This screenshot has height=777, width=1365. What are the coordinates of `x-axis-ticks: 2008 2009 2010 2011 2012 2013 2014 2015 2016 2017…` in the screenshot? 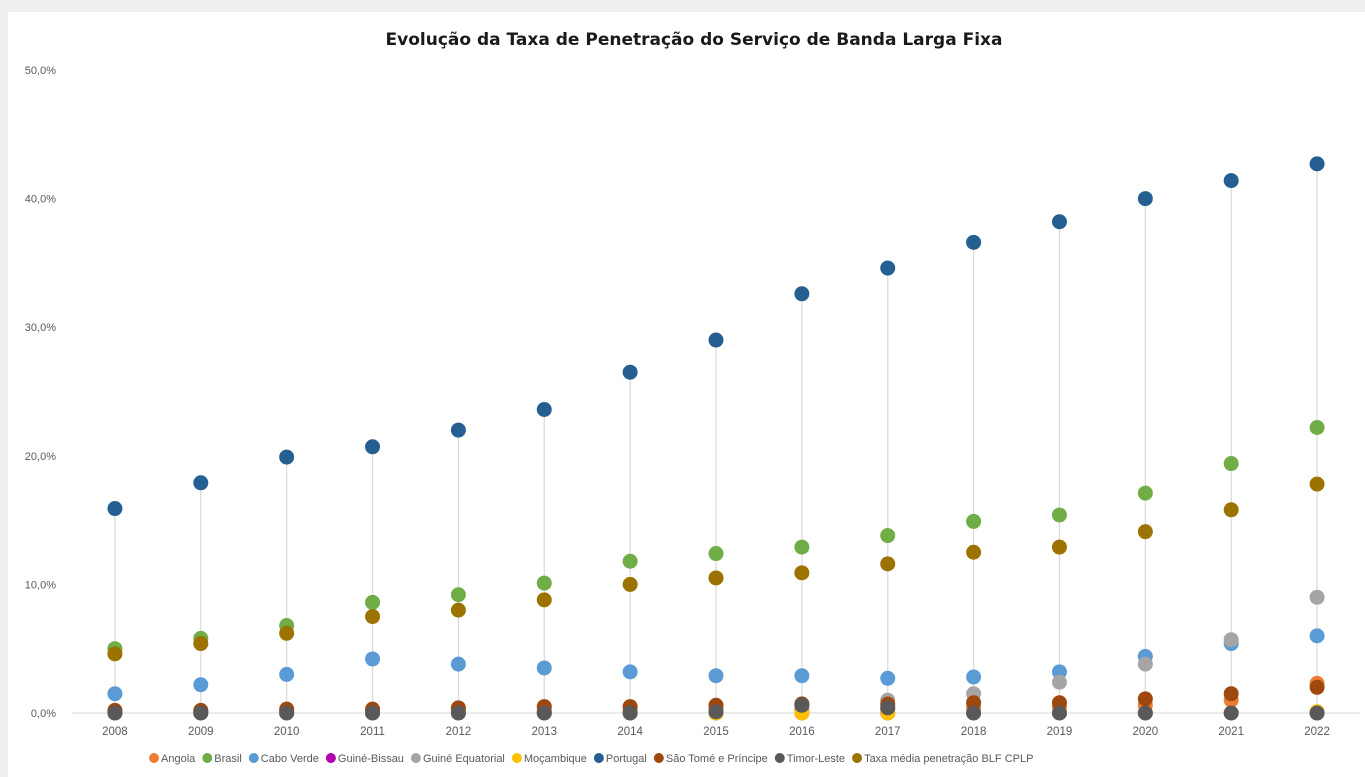 It's located at (716, 732).